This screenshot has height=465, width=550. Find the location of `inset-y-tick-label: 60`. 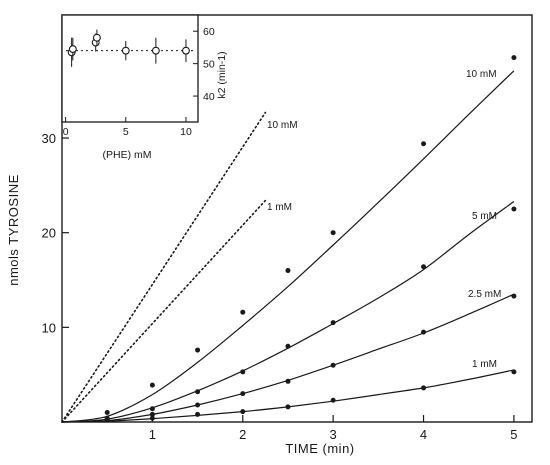

inset-y-tick-label: 60 is located at coordinates (209, 32).